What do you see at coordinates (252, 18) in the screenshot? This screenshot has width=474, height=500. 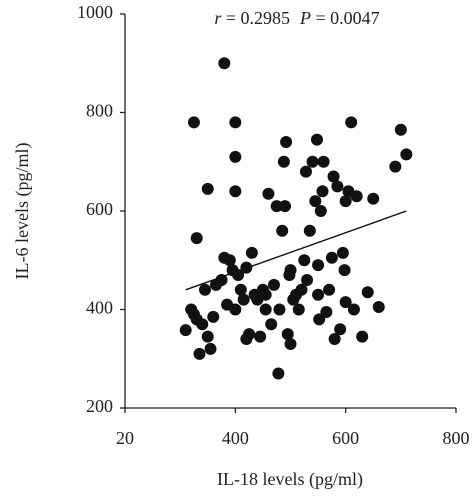 I see `annotation: r = 0.2985` at bounding box center [252, 18].